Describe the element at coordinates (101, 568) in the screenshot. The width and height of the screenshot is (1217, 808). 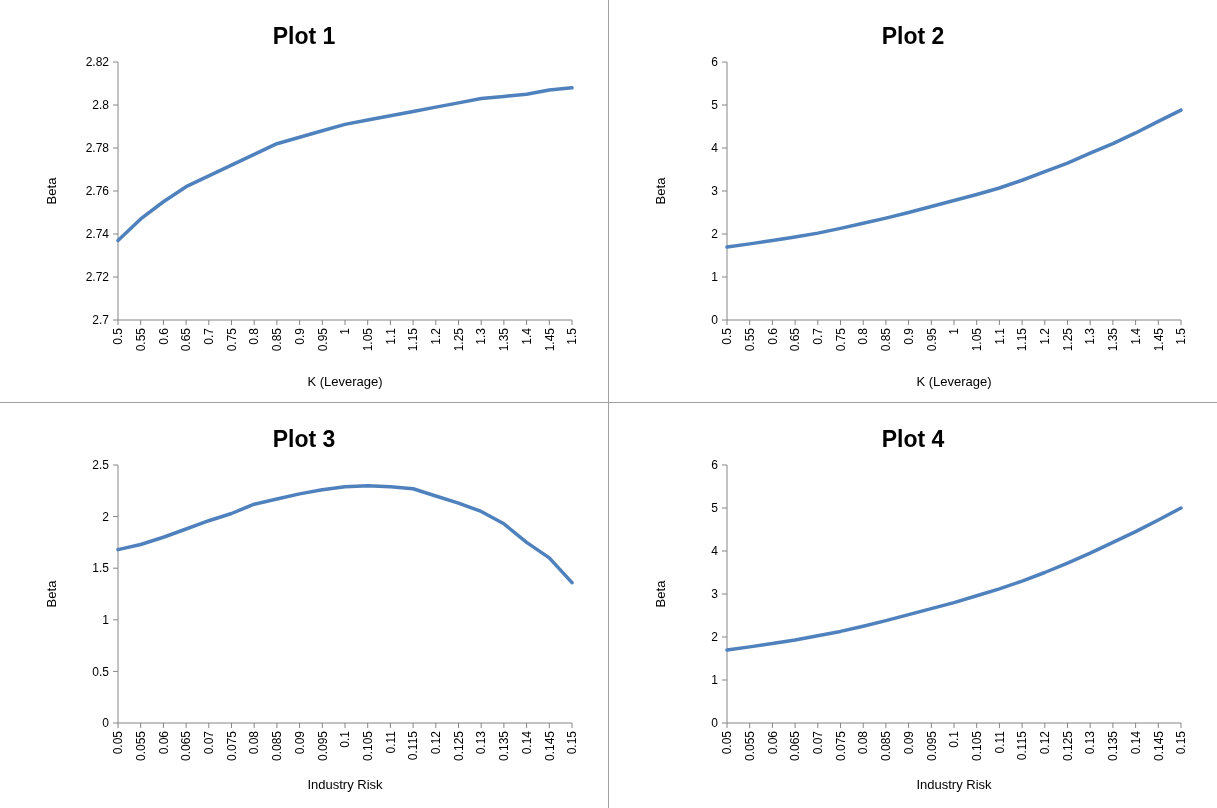
I see `y-tick-label: 1.5` at that location.